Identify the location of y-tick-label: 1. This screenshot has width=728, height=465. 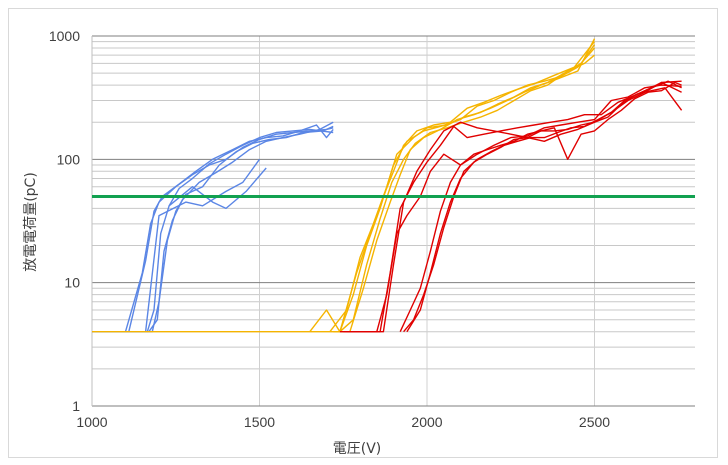
(76, 406).